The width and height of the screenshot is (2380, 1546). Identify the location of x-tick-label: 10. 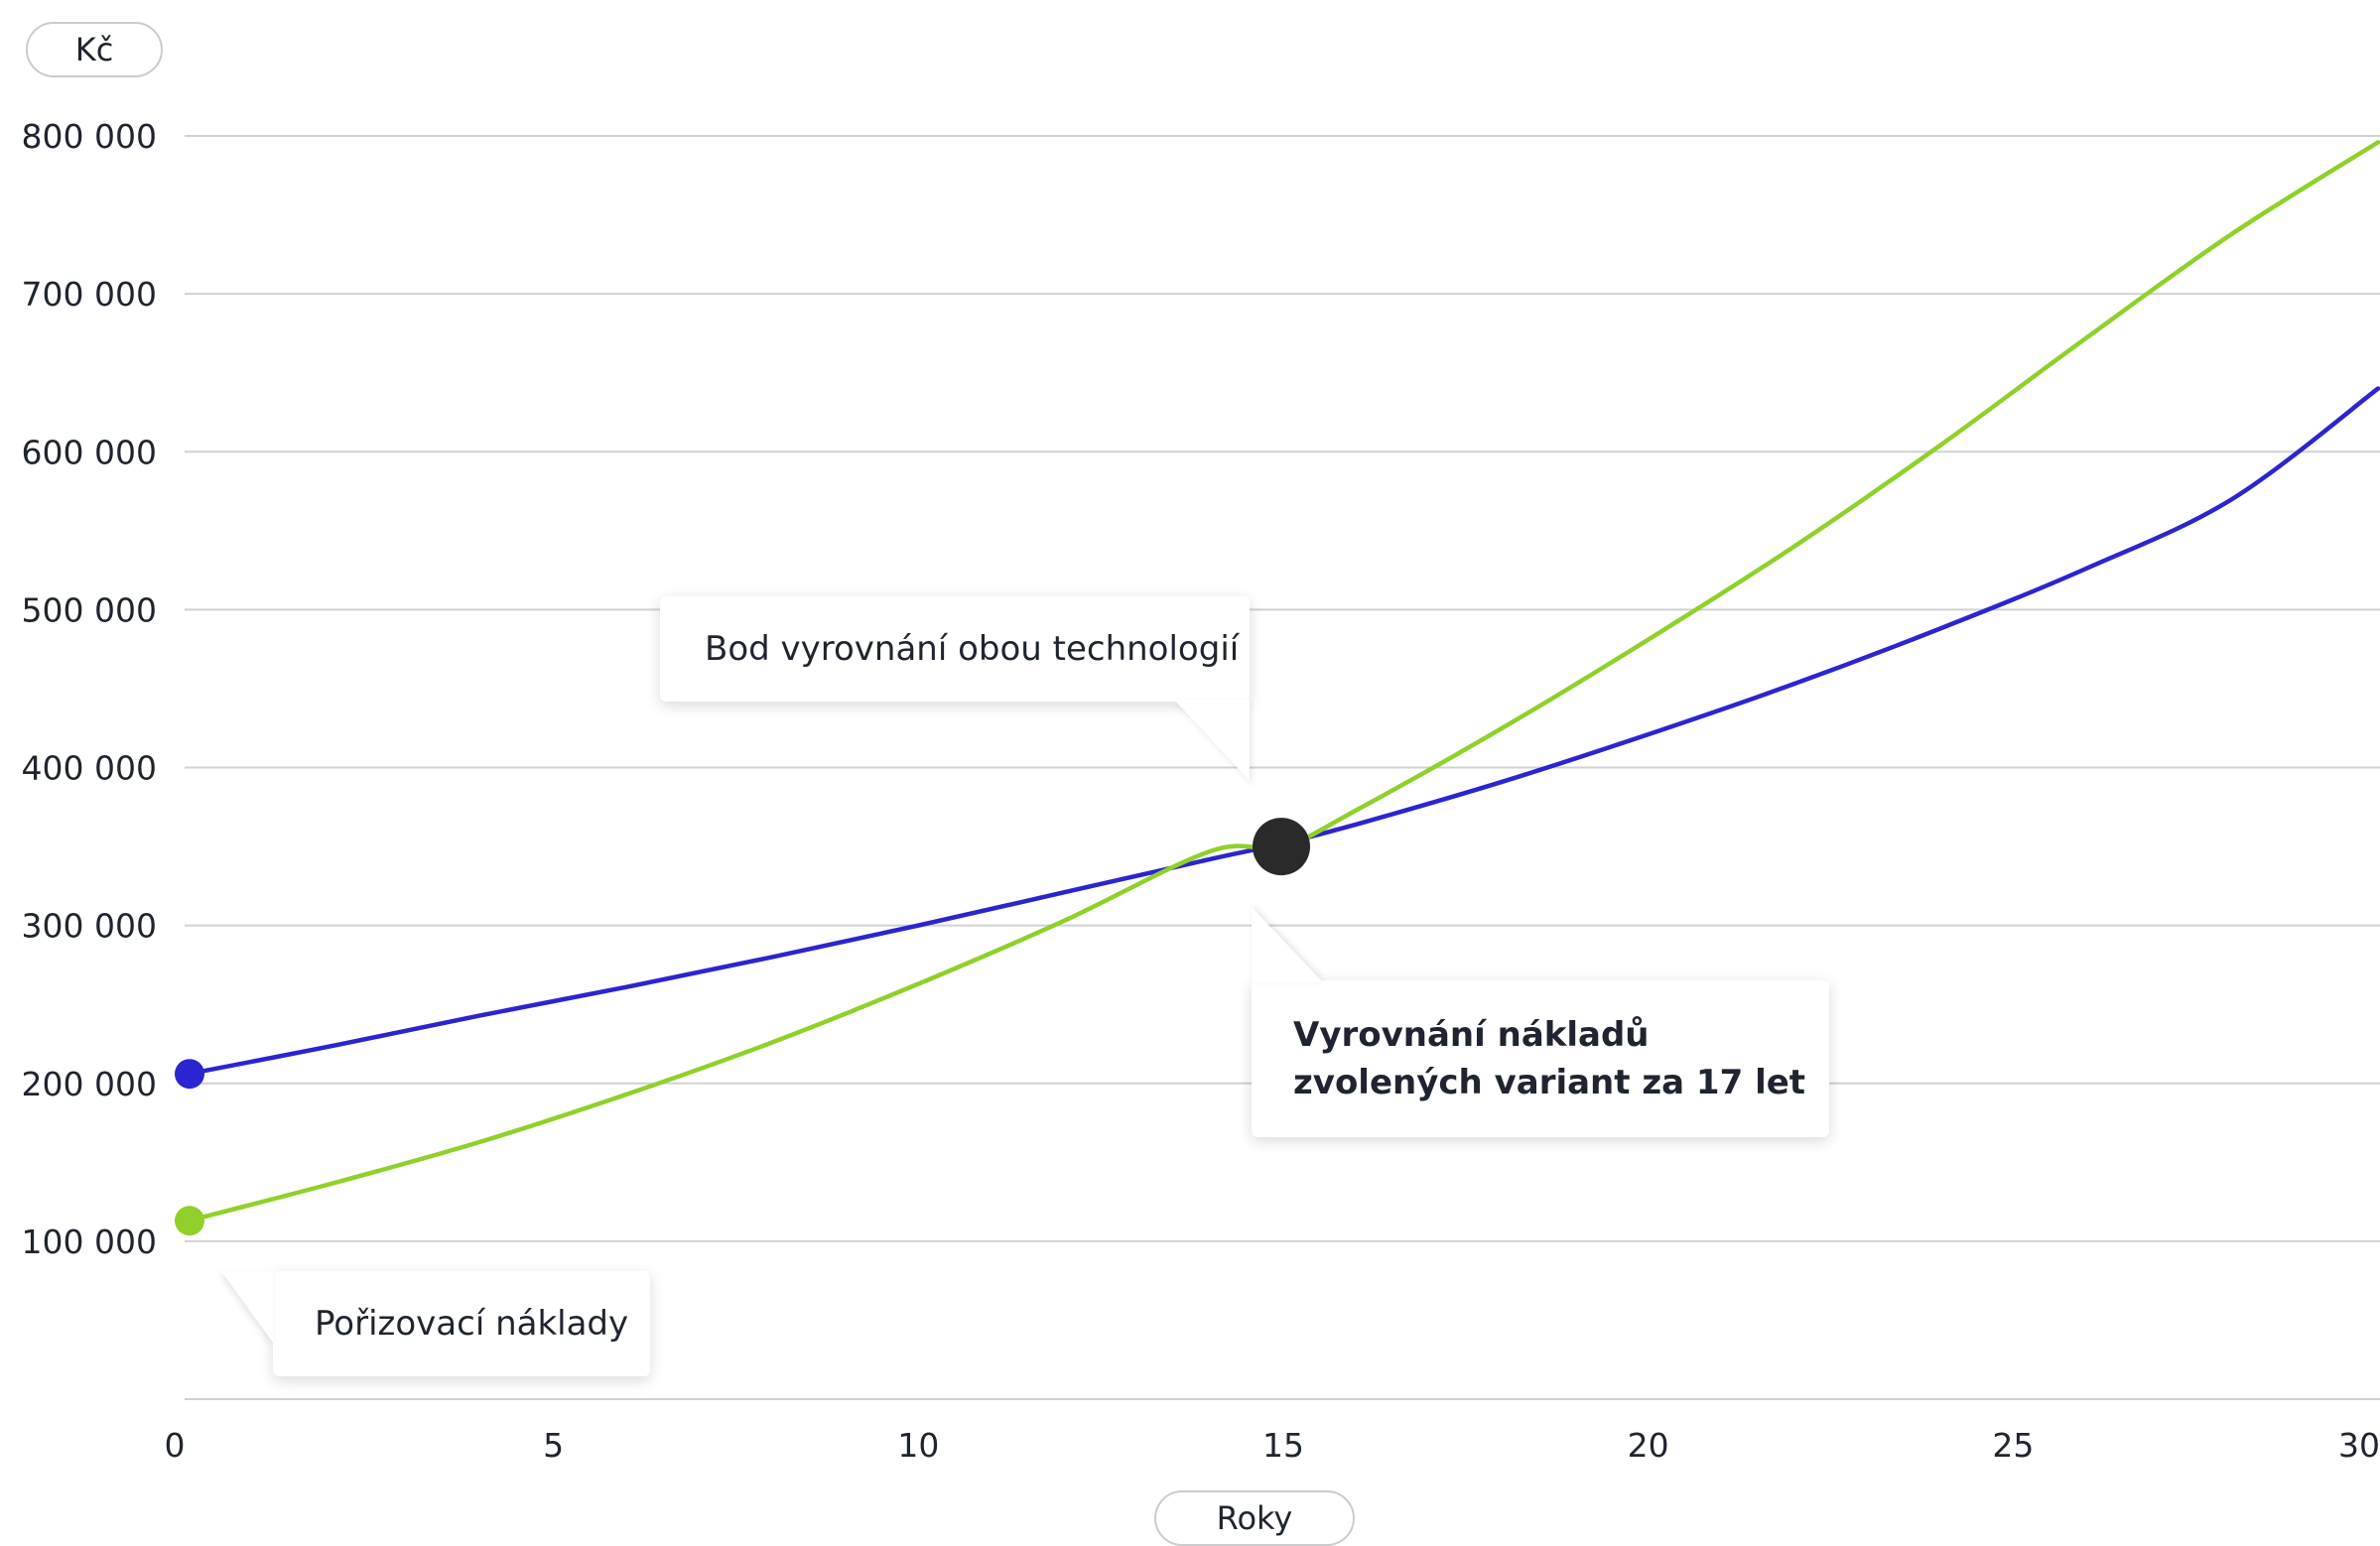
(918, 1446).